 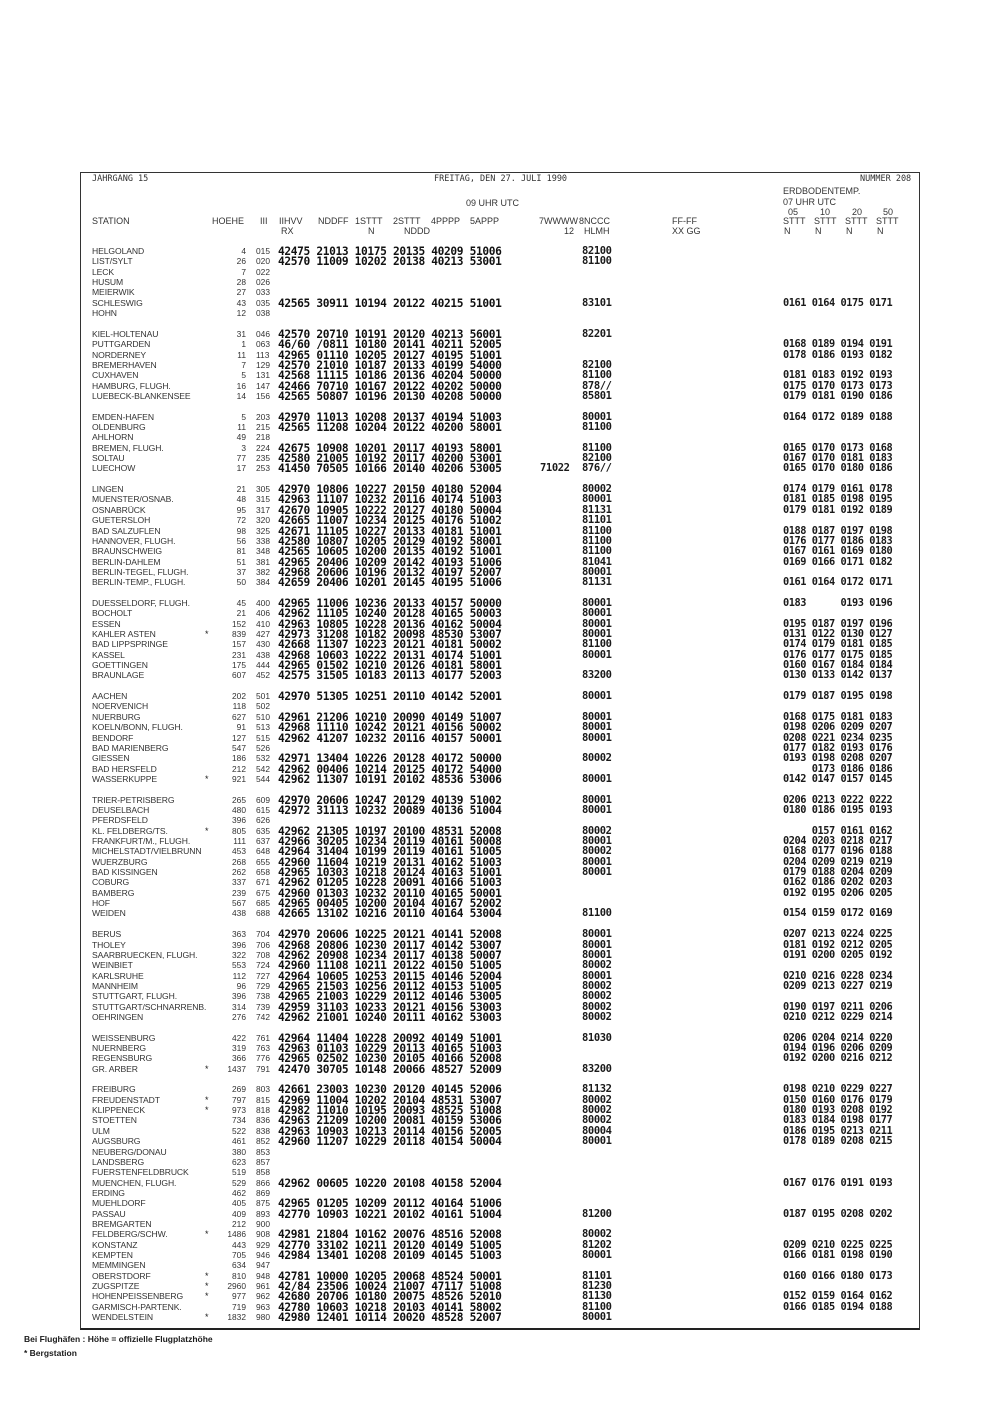 What do you see at coordinates (124, 364) in the screenshot?
I see `station-name: BREMERHAVEN` at bounding box center [124, 364].